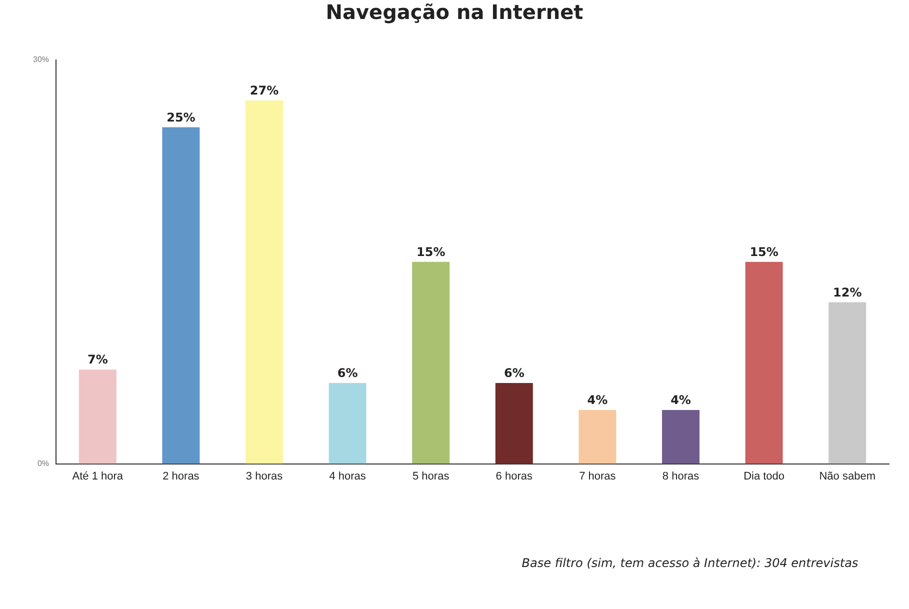 This screenshot has width=909, height=609. Describe the element at coordinates (597, 476) in the screenshot. I see `x-tick-label: 7 horas` at that location.